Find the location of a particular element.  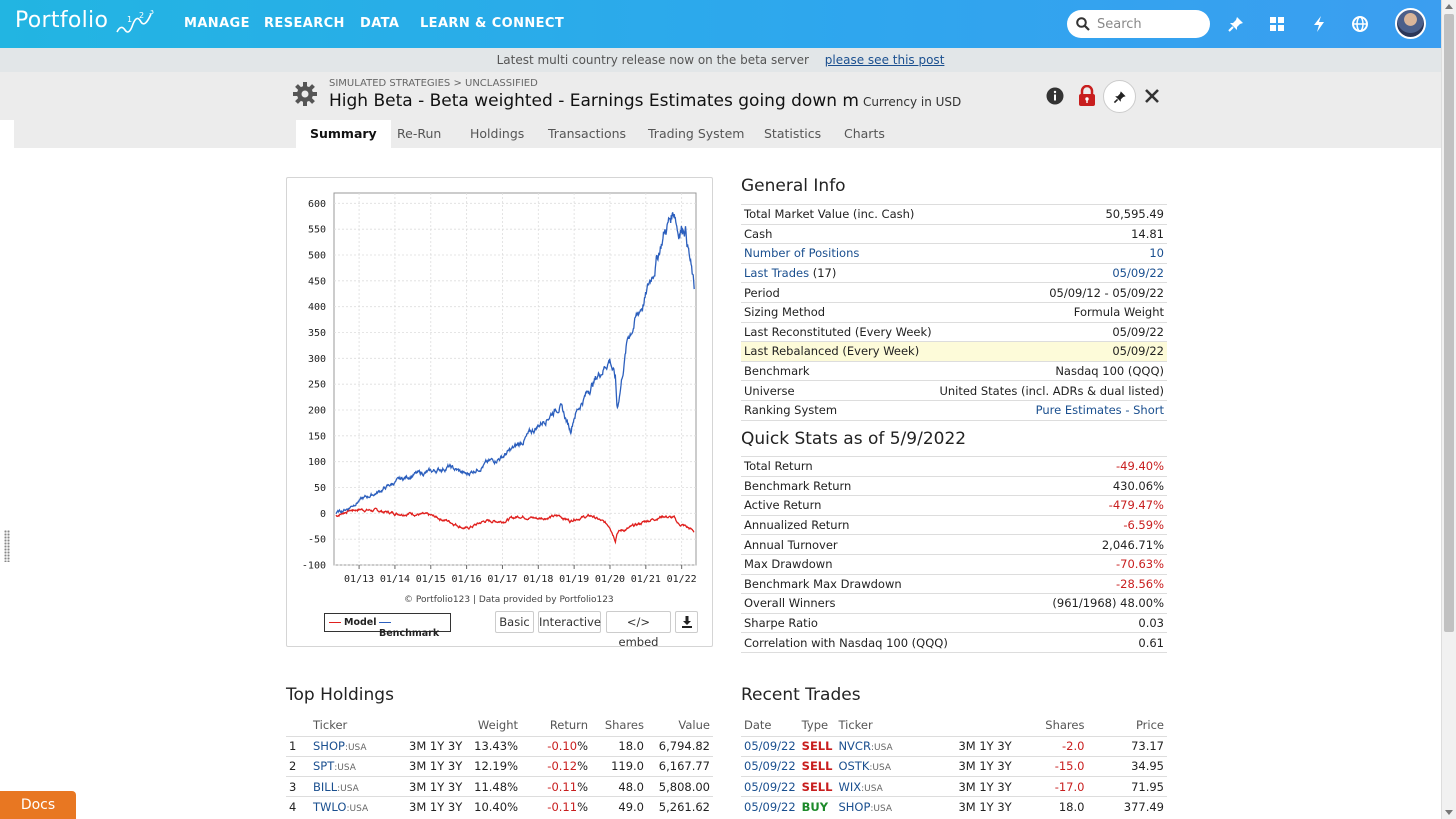

ticker-link: NVCR is located at coordinates (854, 746).